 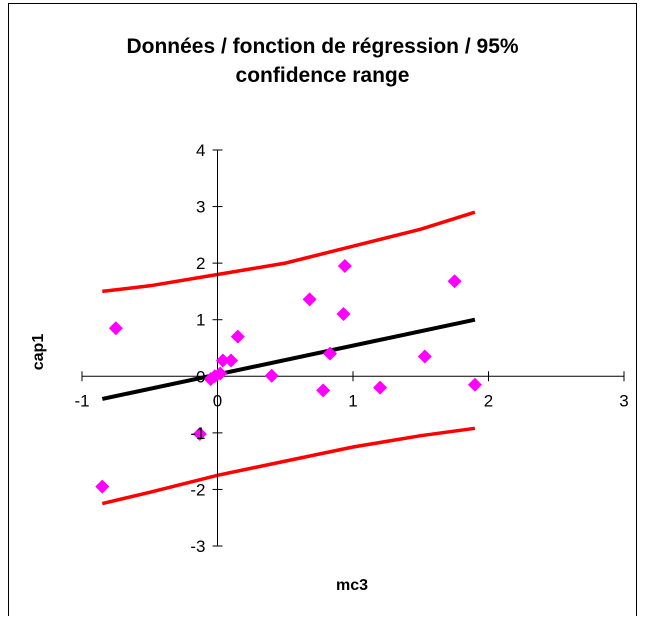 I want to click on y-tick-label: -2, so click(x=197, y=489).